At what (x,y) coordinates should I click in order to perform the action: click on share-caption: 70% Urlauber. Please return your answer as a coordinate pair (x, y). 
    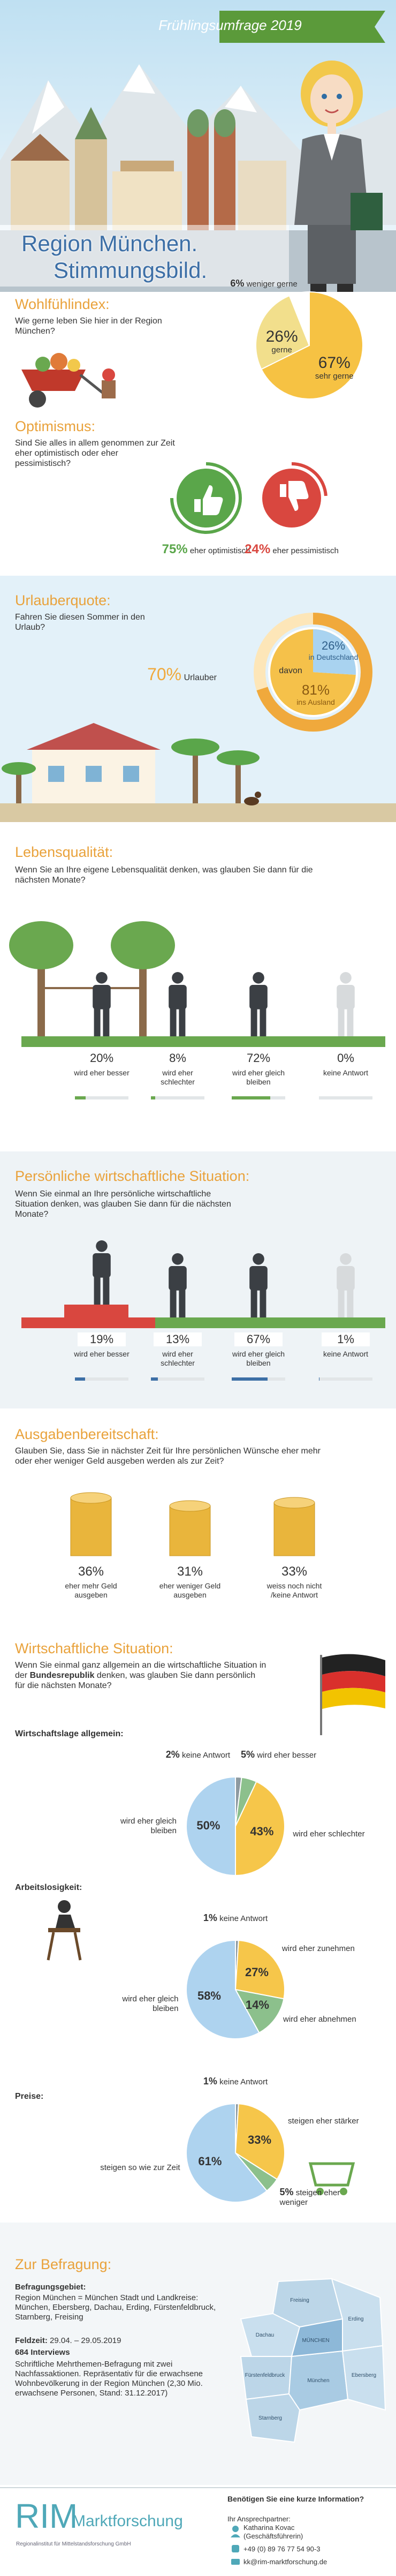
    Looking at the image, I should click on (181, 674).